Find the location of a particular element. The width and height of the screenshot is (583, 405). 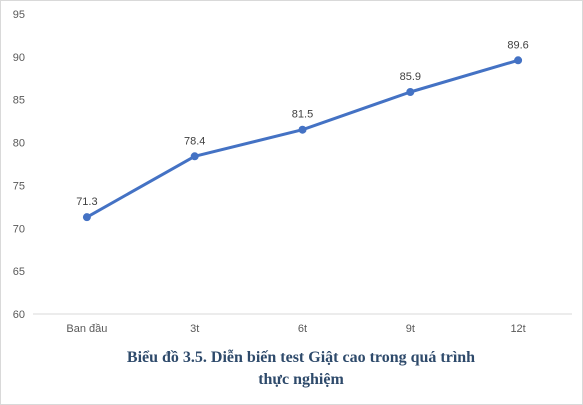

y-tick-label: 65 is located at coordinates (19, 272).